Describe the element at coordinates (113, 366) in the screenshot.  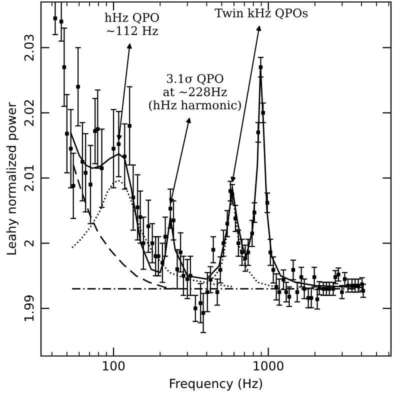
I see `x-tick-label: 100` at that location.